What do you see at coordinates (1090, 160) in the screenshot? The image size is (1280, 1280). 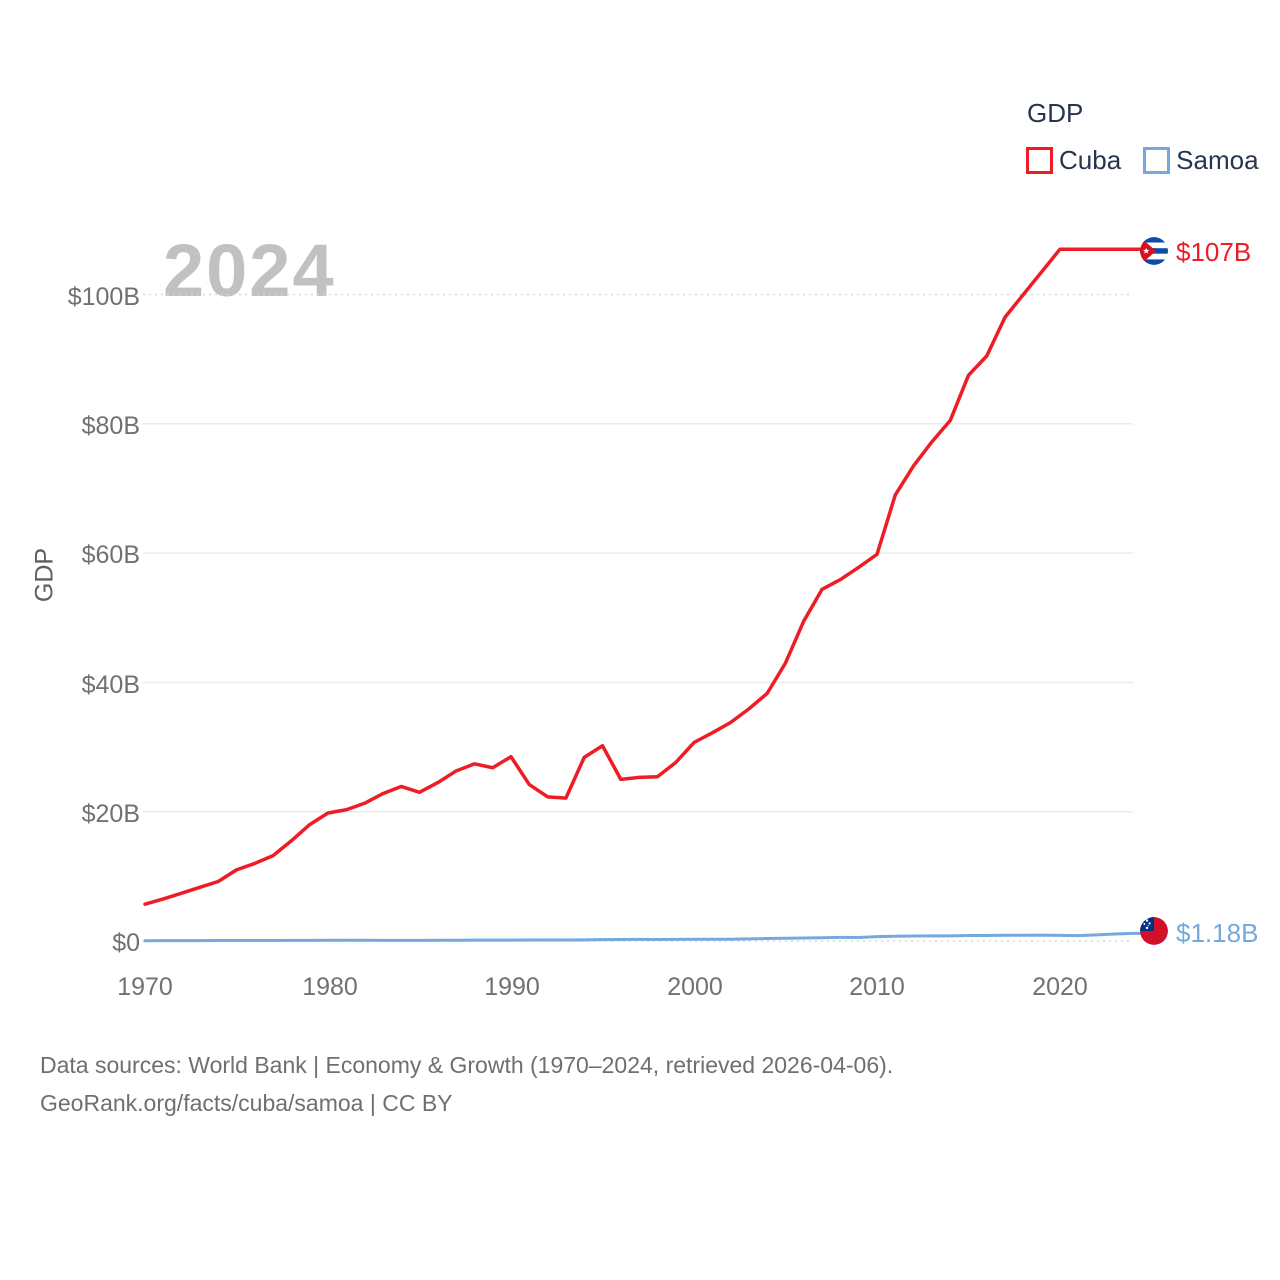 I see `legend-label-cuba: Cuba` at bounding box center [1090, 160].